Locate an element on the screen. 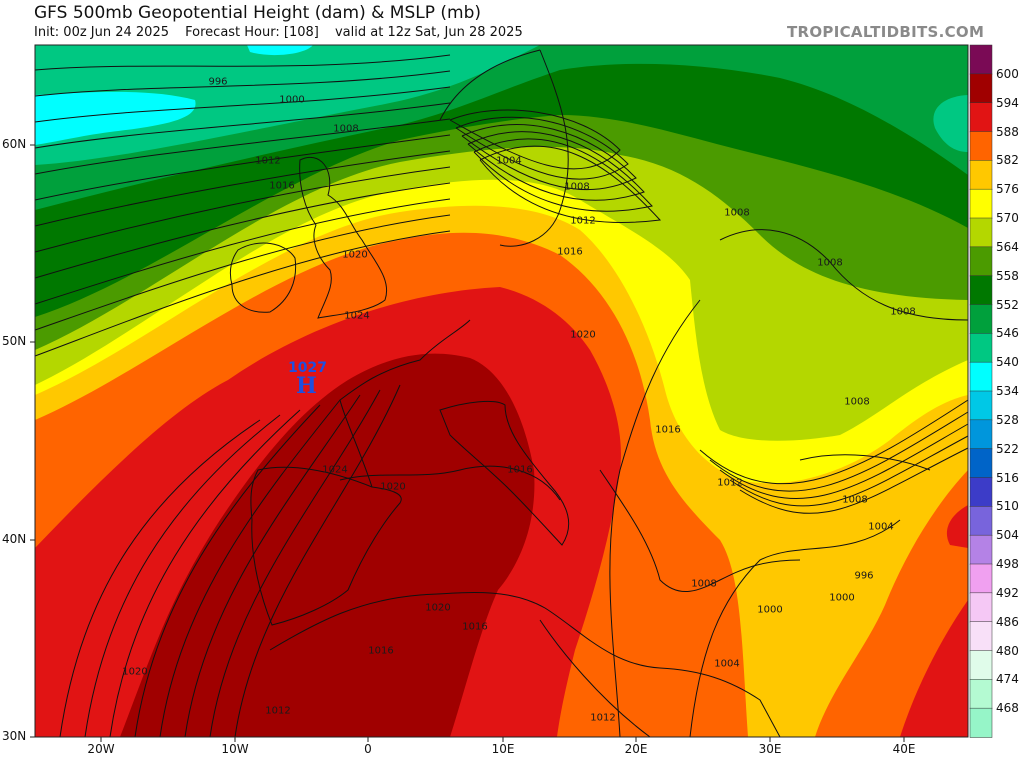 The width and height of the screenshot is (1024, 757). colorbar-label: 582 is located at coordinates (1007, 160).